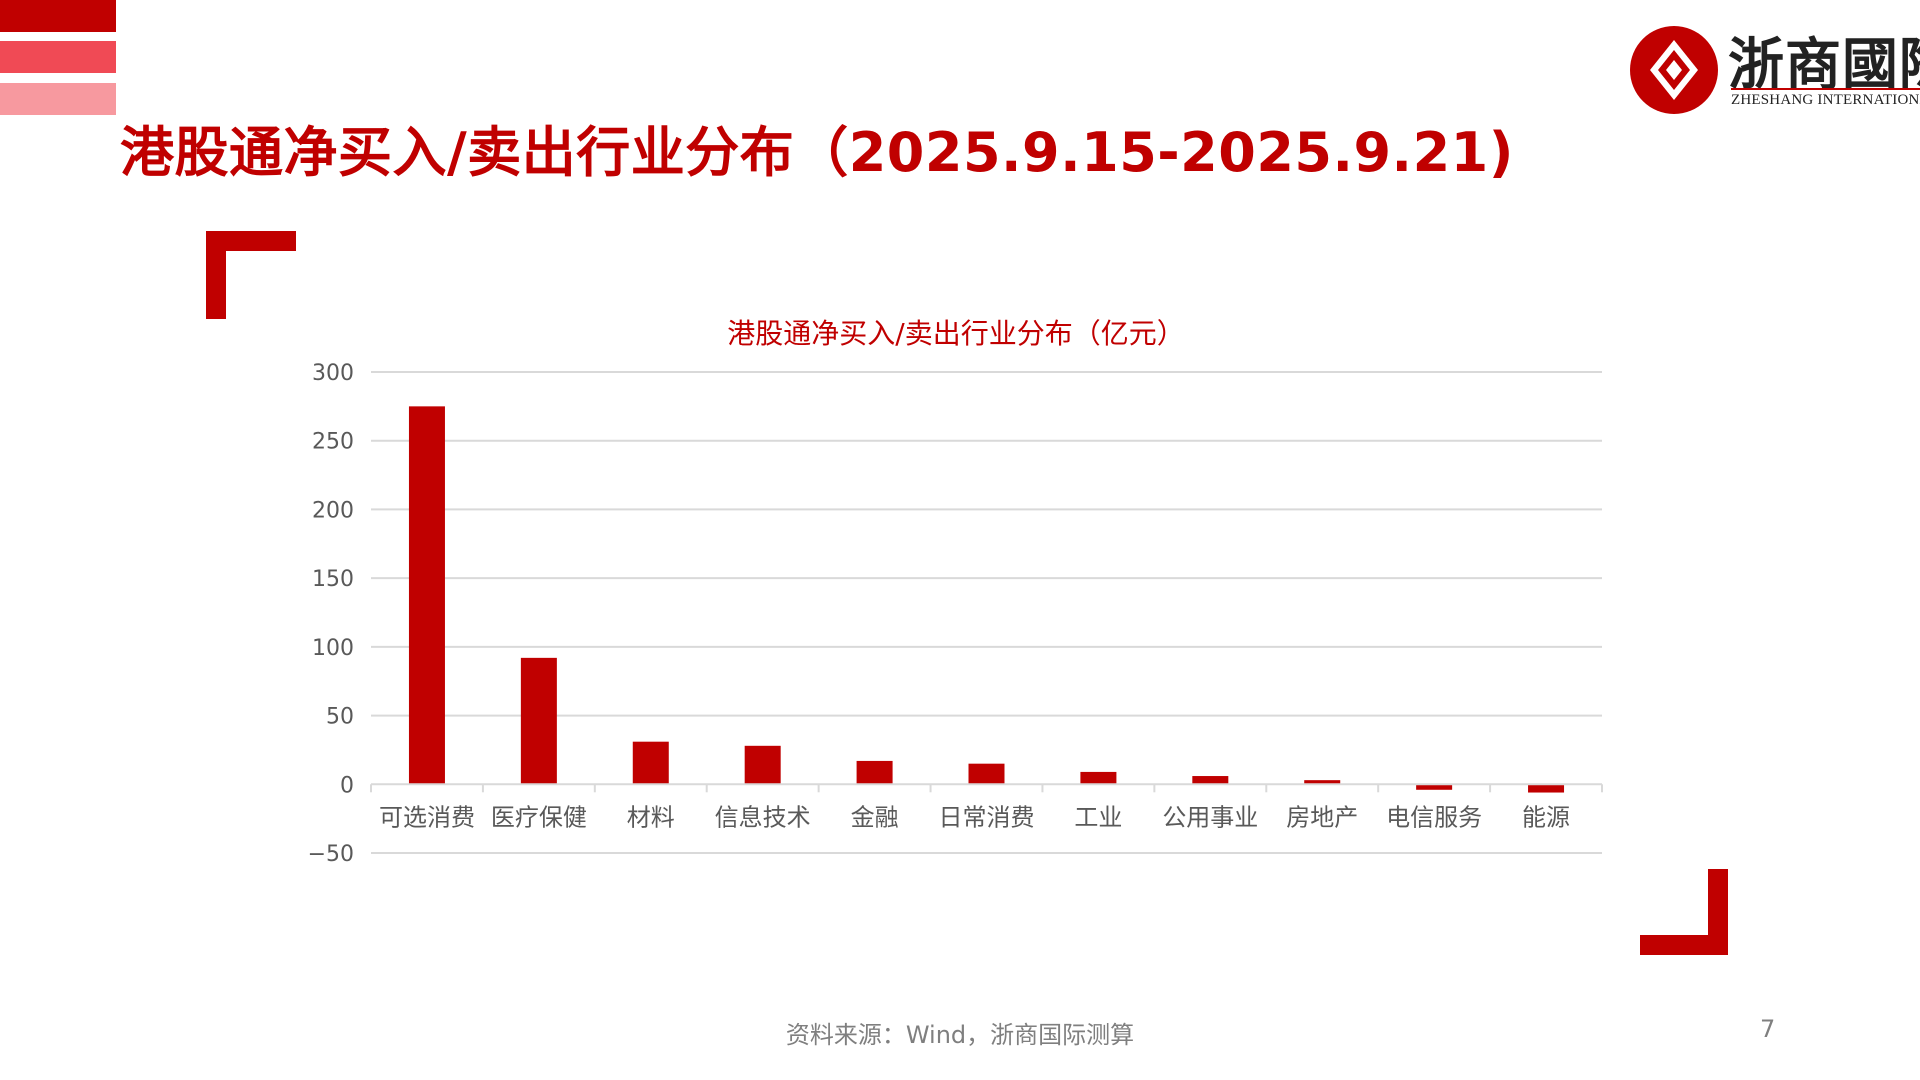  I want to click on logo-name-en: ZHESHANG INTERNATIONAL, so click(1825, 98).